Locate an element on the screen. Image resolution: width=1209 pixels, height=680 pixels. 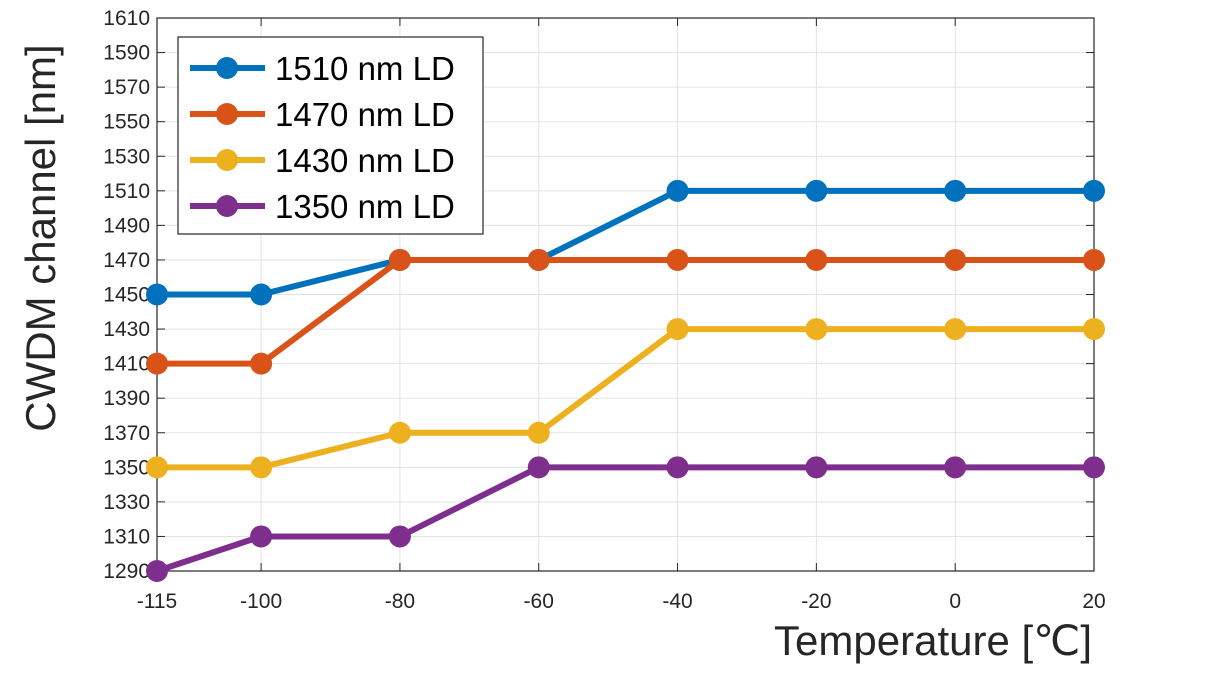
y-tick-label: 1510 is located at coordinates (126, 191).